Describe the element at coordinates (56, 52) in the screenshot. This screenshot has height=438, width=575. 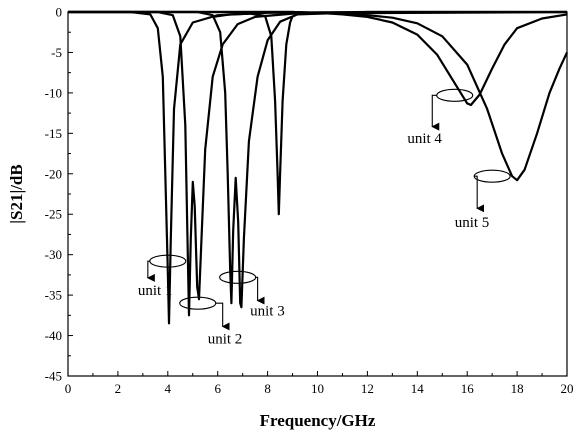
I see `y-tick-label: -5` at that location.